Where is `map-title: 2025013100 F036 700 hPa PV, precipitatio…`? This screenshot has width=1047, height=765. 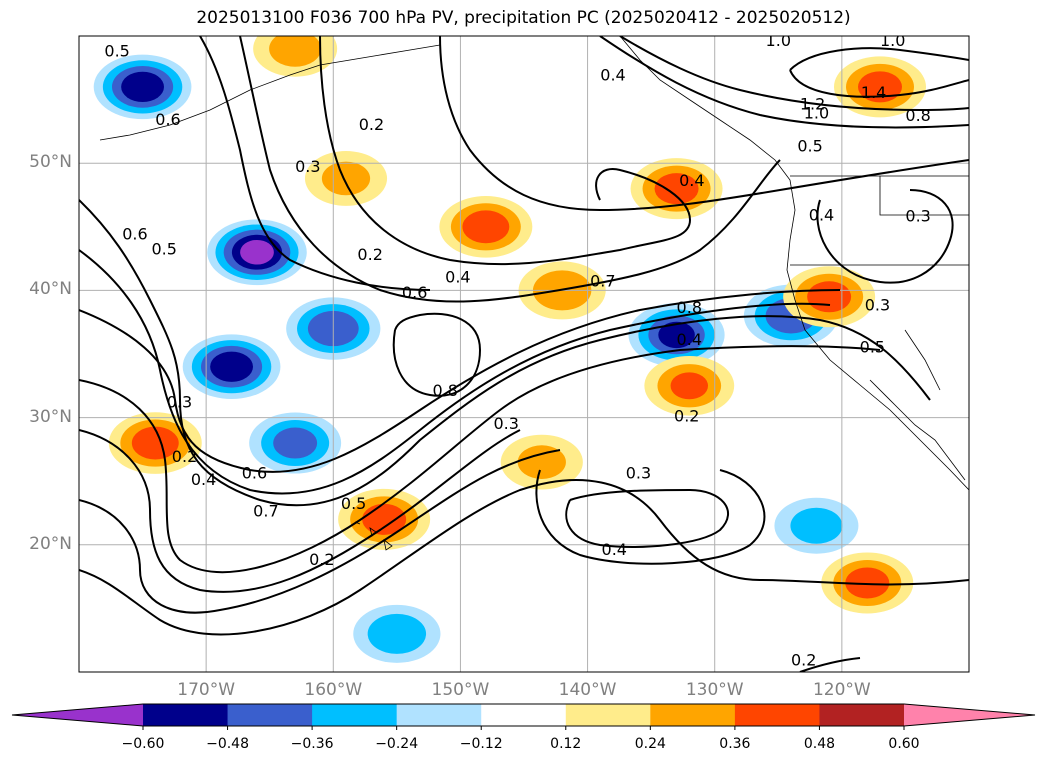
map-title: 2025013100 F036 700 hPa PV, precipitatio… is located at coordinates (523, 18).